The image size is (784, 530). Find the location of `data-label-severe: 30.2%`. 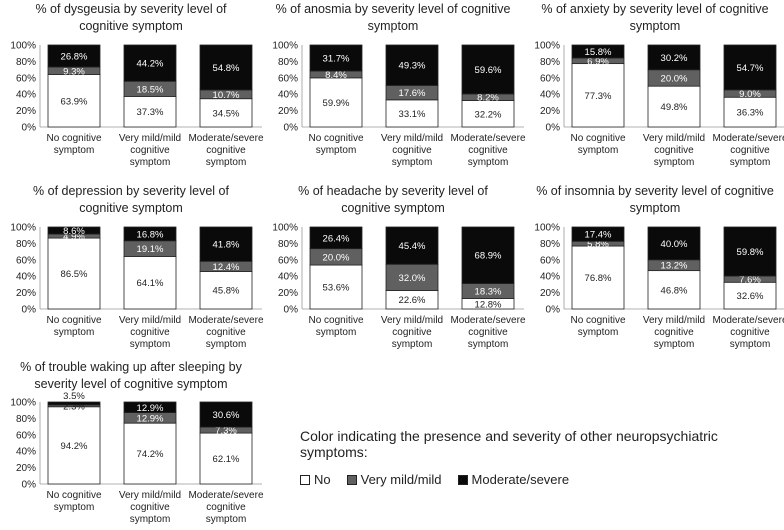

data-label-severe: 30.2% is located at coordinates (674, 58).